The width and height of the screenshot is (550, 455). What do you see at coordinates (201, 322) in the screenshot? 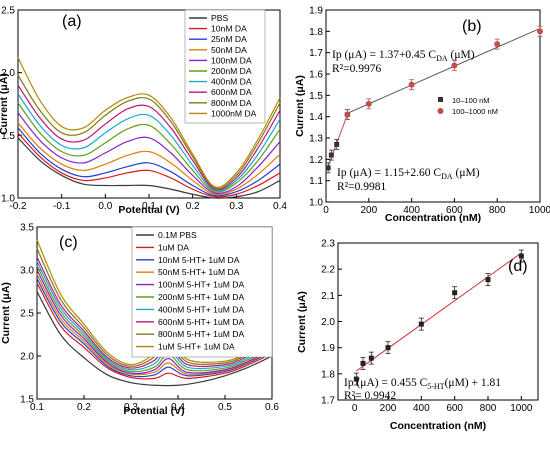
I see `panel-c-legend-entry: 600nM 5-HT+ 1uM DA` at bounding box center [201, 322].